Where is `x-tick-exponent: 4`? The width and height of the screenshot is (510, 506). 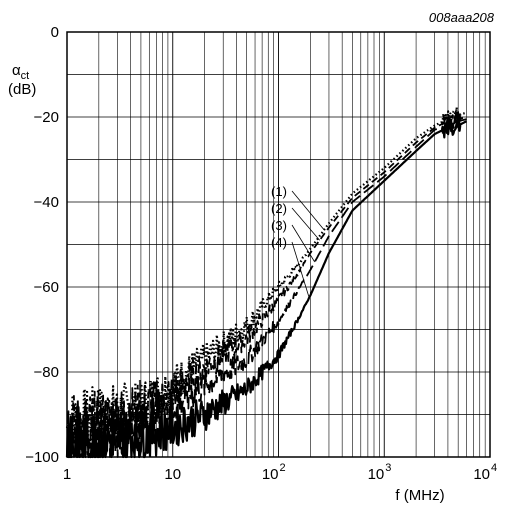
x-tick-exponent: 4 is located at coordinates (494, 468).